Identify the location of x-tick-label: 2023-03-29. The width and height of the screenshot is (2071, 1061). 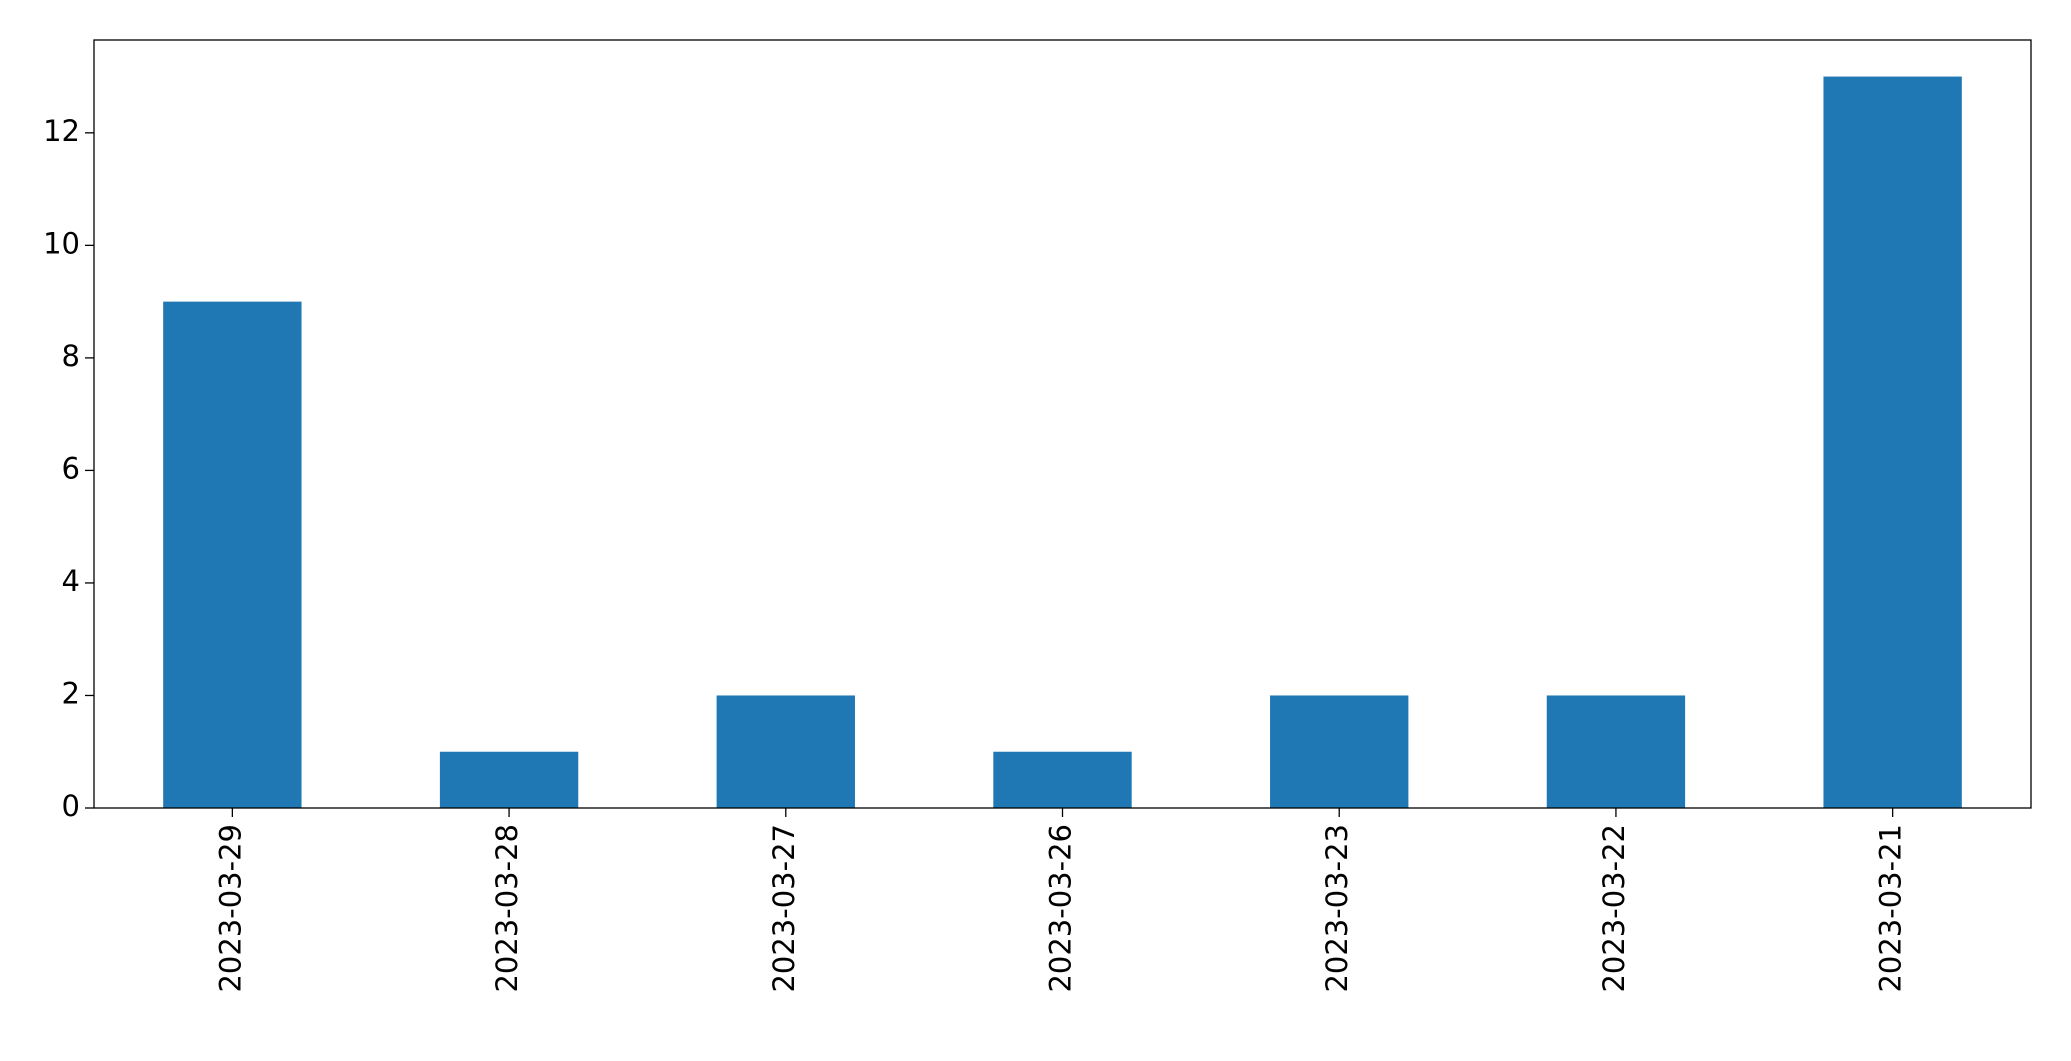
(230, 908).